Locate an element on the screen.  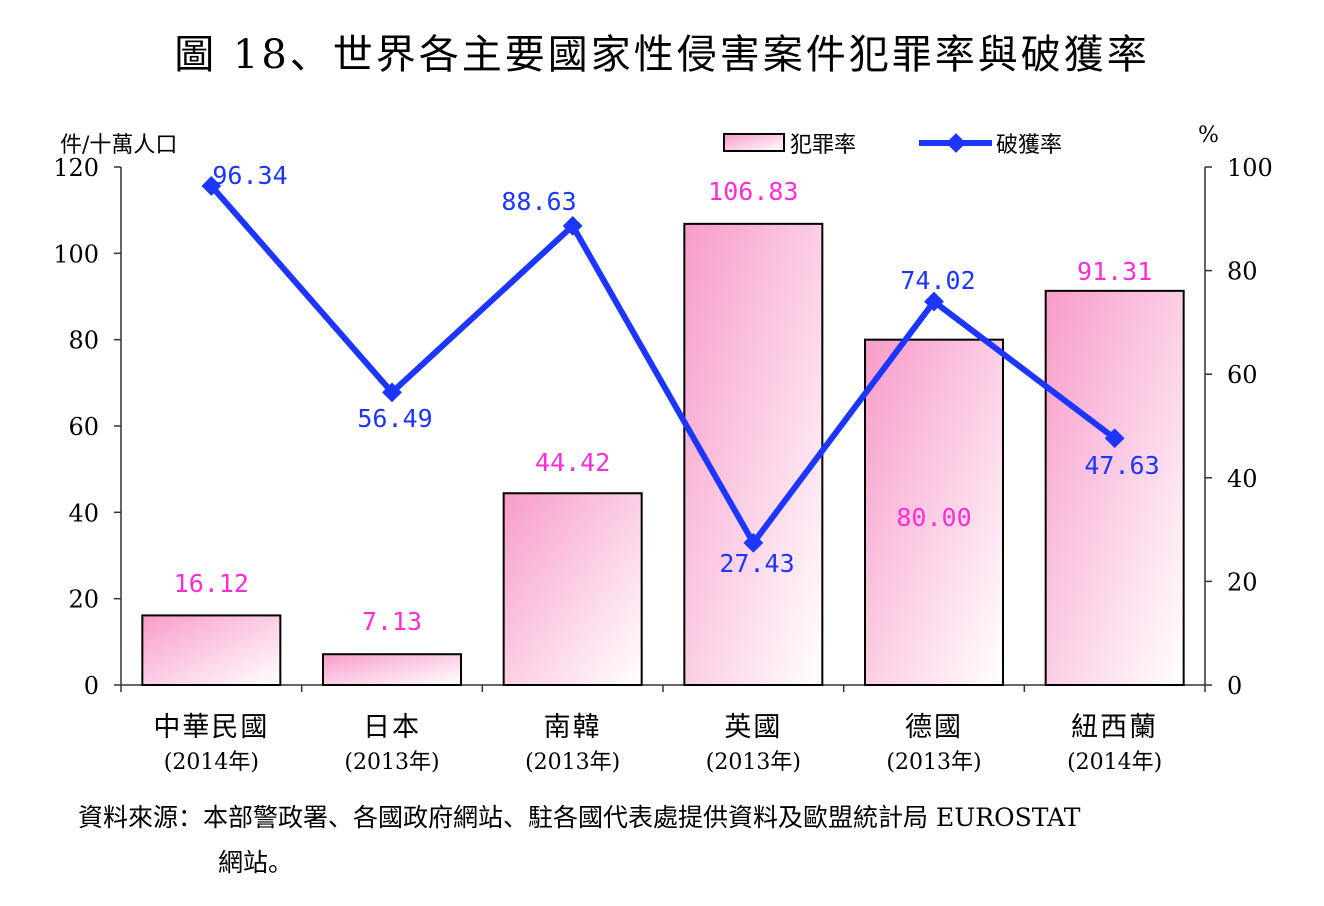
clearance-rate-data-label: 74.02 is located at coordinates (937, 280).